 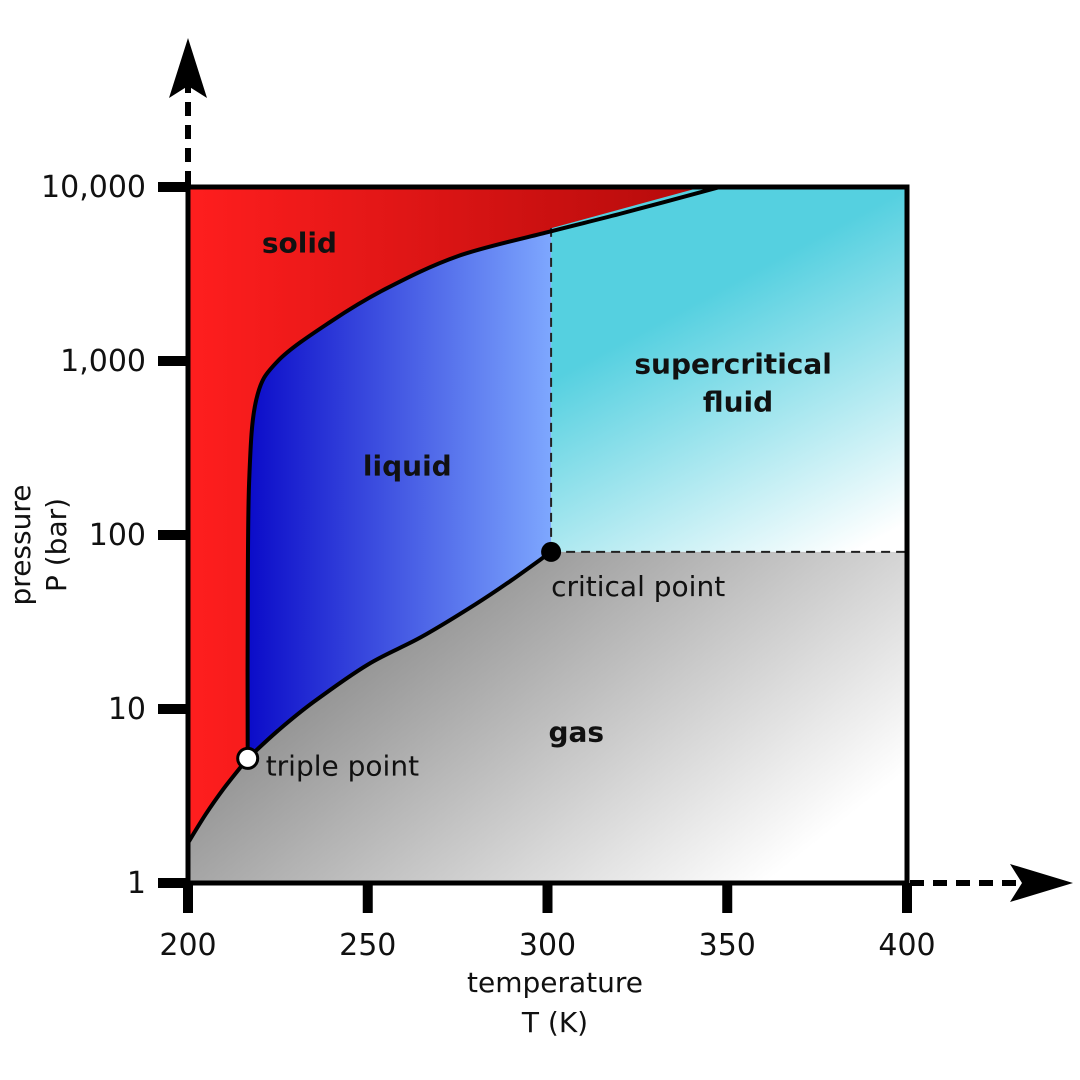 What do you see at coordinates (554, 1022) in the screenshot?
I see `x-axis-unit: T (K)` at bounding box center [554, 1022].